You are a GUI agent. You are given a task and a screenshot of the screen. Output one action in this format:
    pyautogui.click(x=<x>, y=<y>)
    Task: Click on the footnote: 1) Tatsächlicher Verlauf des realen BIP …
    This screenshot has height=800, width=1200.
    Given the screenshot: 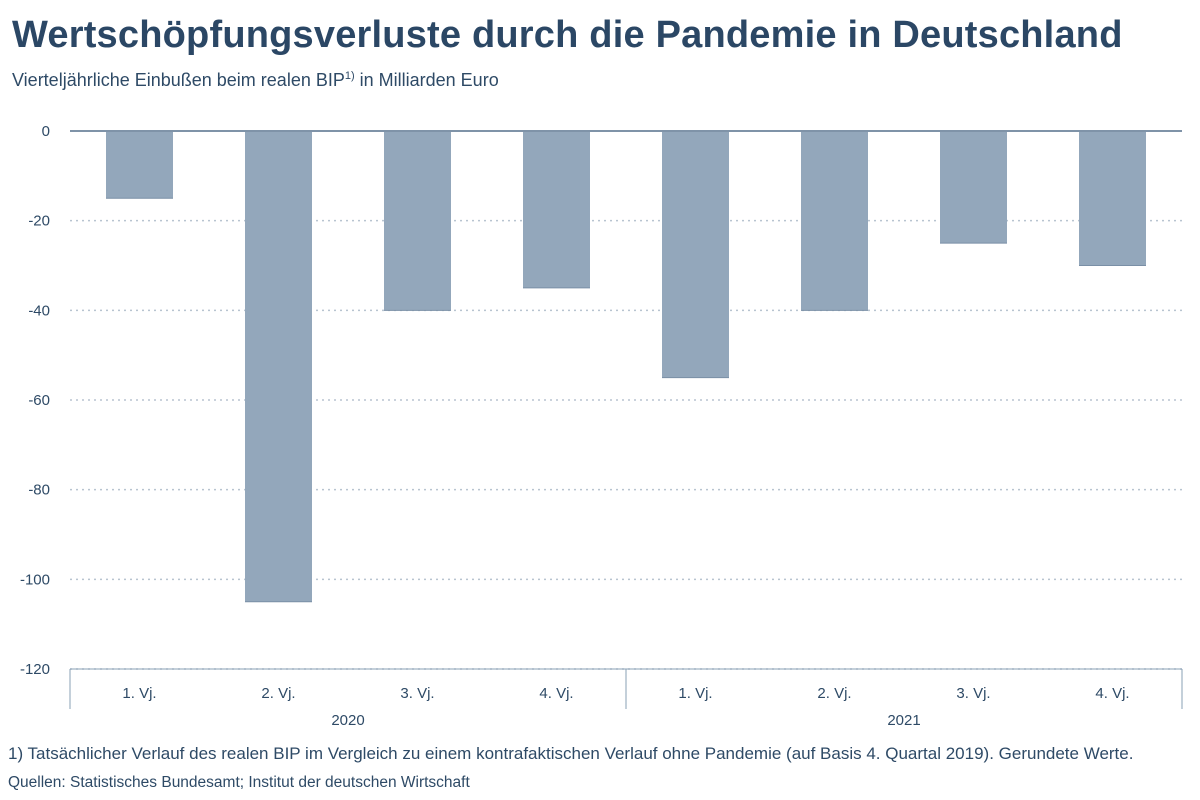 What is the action you would take?
    pyautogui.click(x=571, y=753)
    